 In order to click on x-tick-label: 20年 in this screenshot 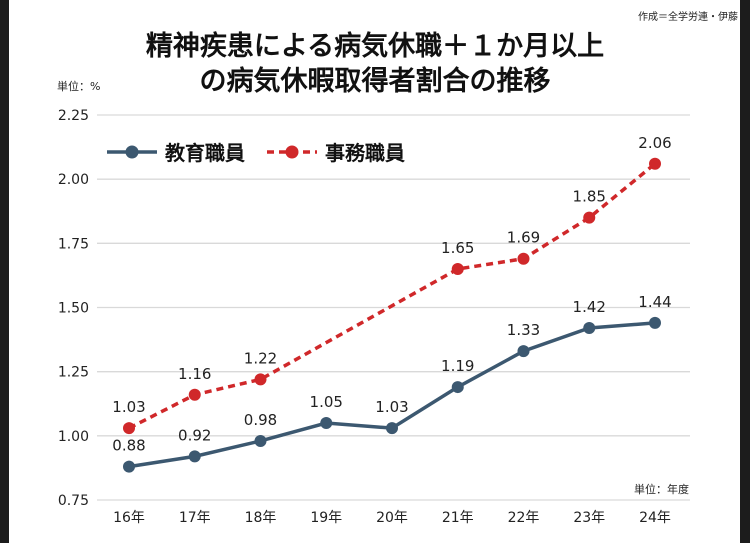, I will do `click(392, 518)`.